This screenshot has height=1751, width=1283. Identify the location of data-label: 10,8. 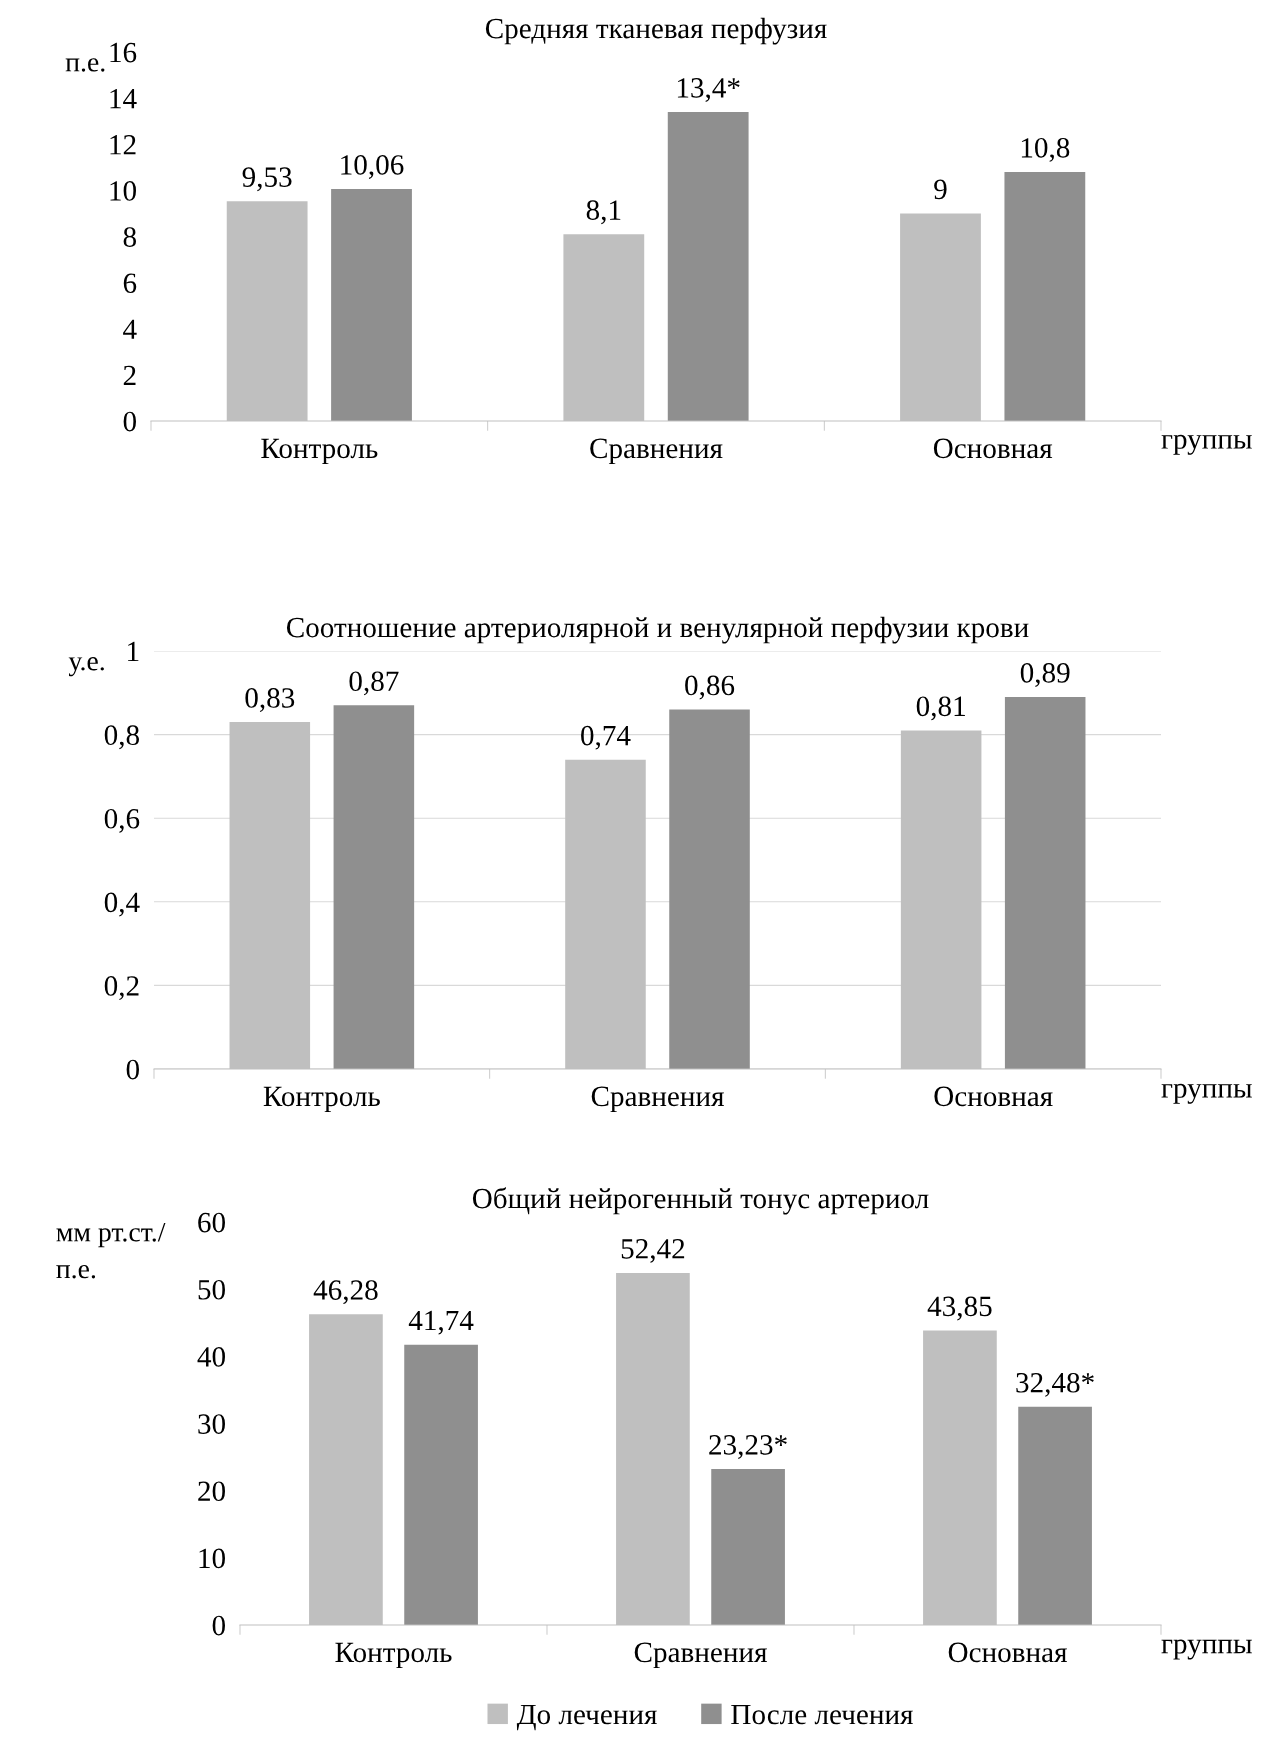
(1045, 149).